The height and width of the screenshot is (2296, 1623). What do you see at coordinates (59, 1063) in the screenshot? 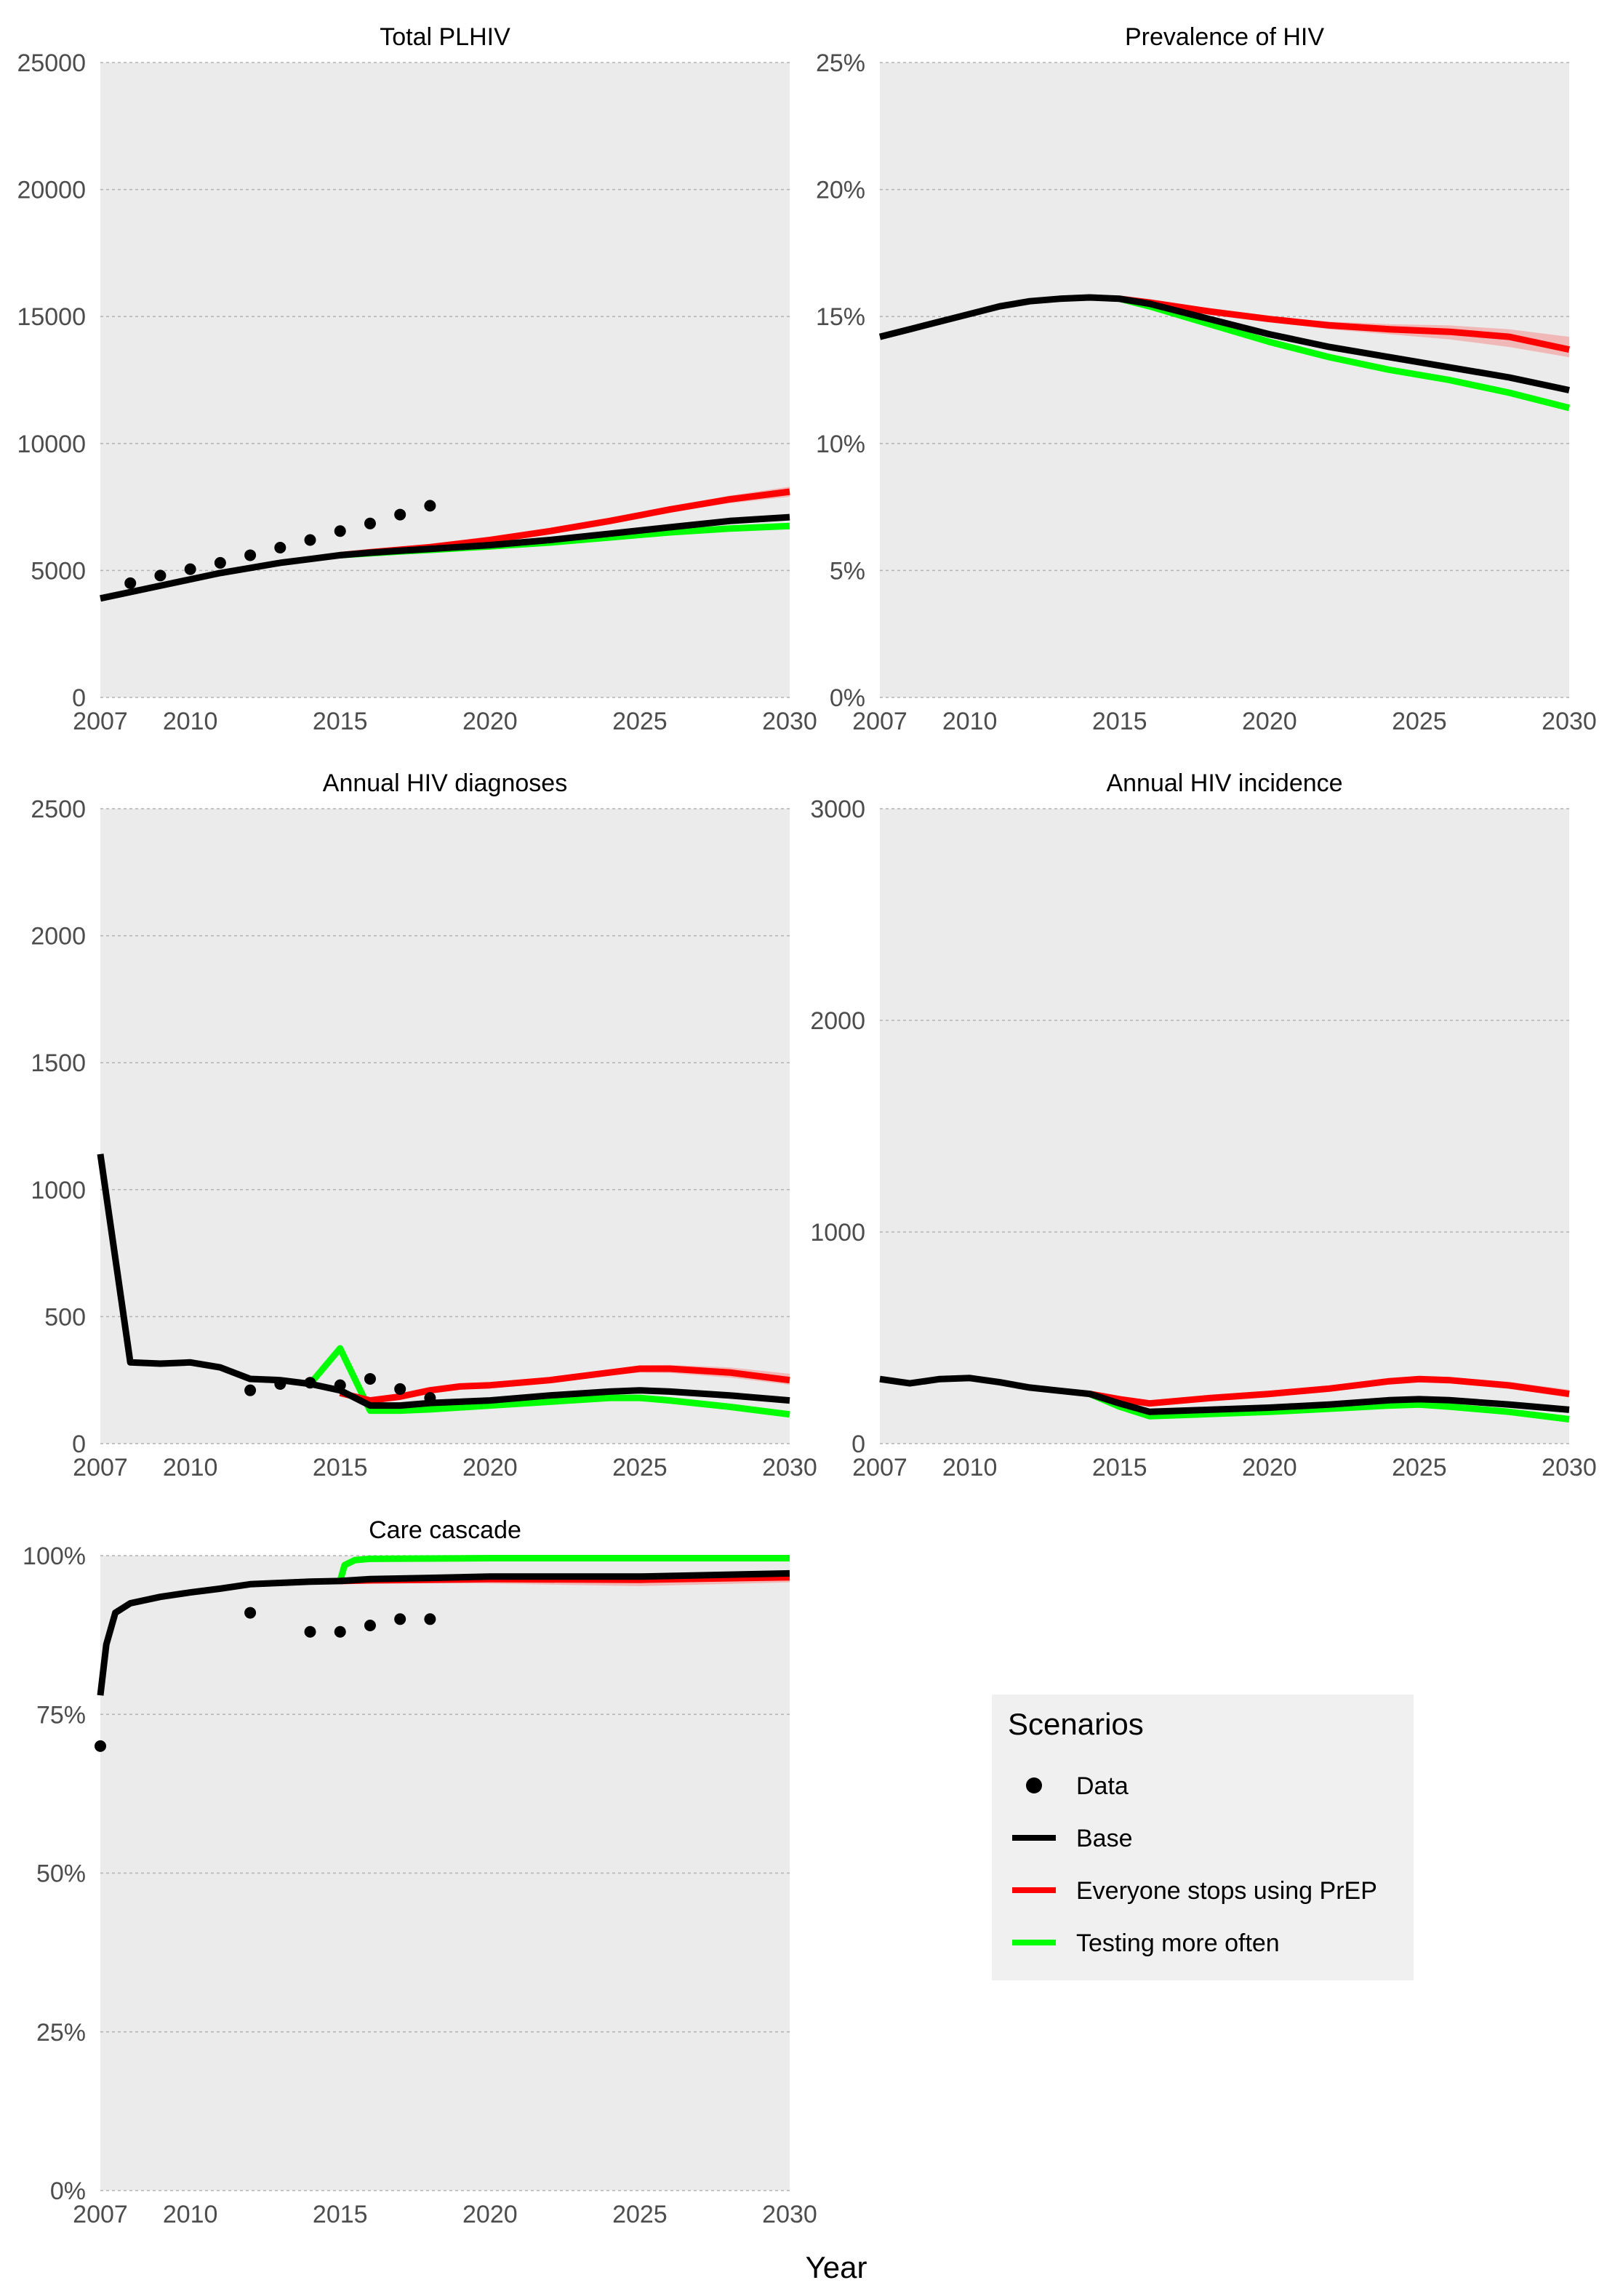
I see `y-tick-label: 1500` at bounding box center [59, 1063].